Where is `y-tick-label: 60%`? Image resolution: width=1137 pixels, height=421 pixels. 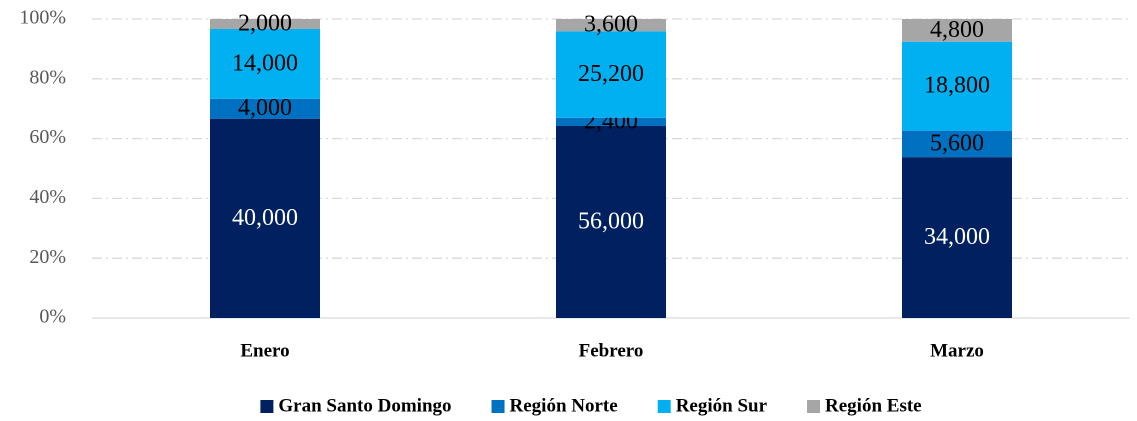
y-tick-label: 60% is located at coordinates (47, 137).